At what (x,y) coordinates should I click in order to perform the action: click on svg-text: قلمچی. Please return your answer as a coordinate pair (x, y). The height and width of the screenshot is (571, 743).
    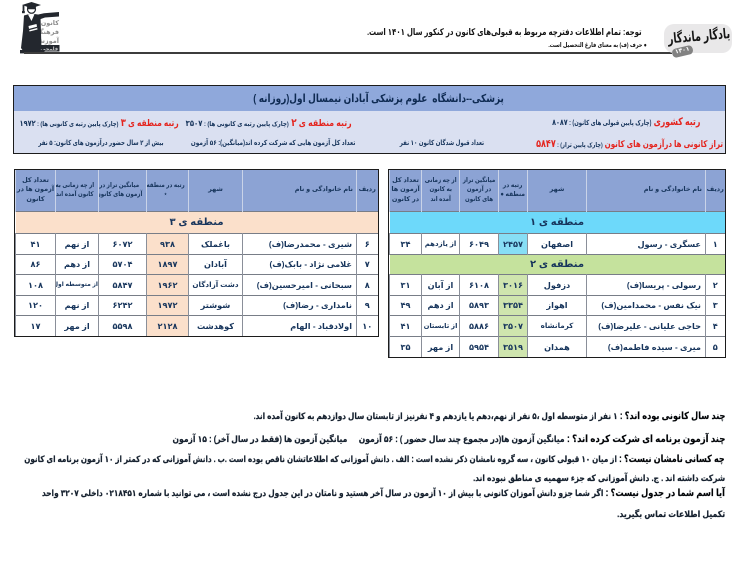
    Looking at the image, I should click on (49, 50).